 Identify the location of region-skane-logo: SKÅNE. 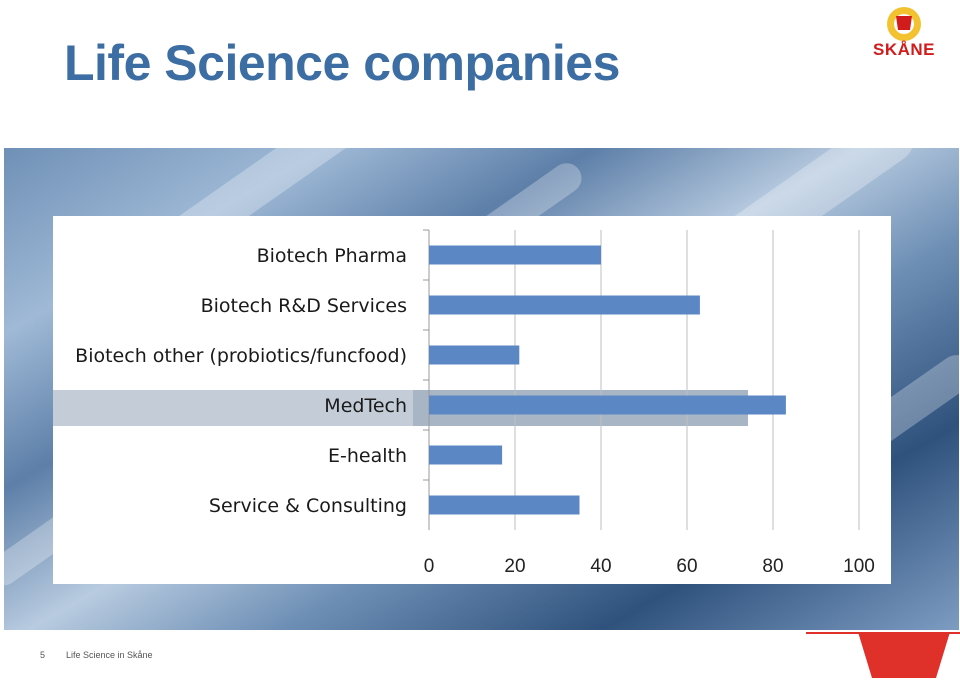
(904, 34).